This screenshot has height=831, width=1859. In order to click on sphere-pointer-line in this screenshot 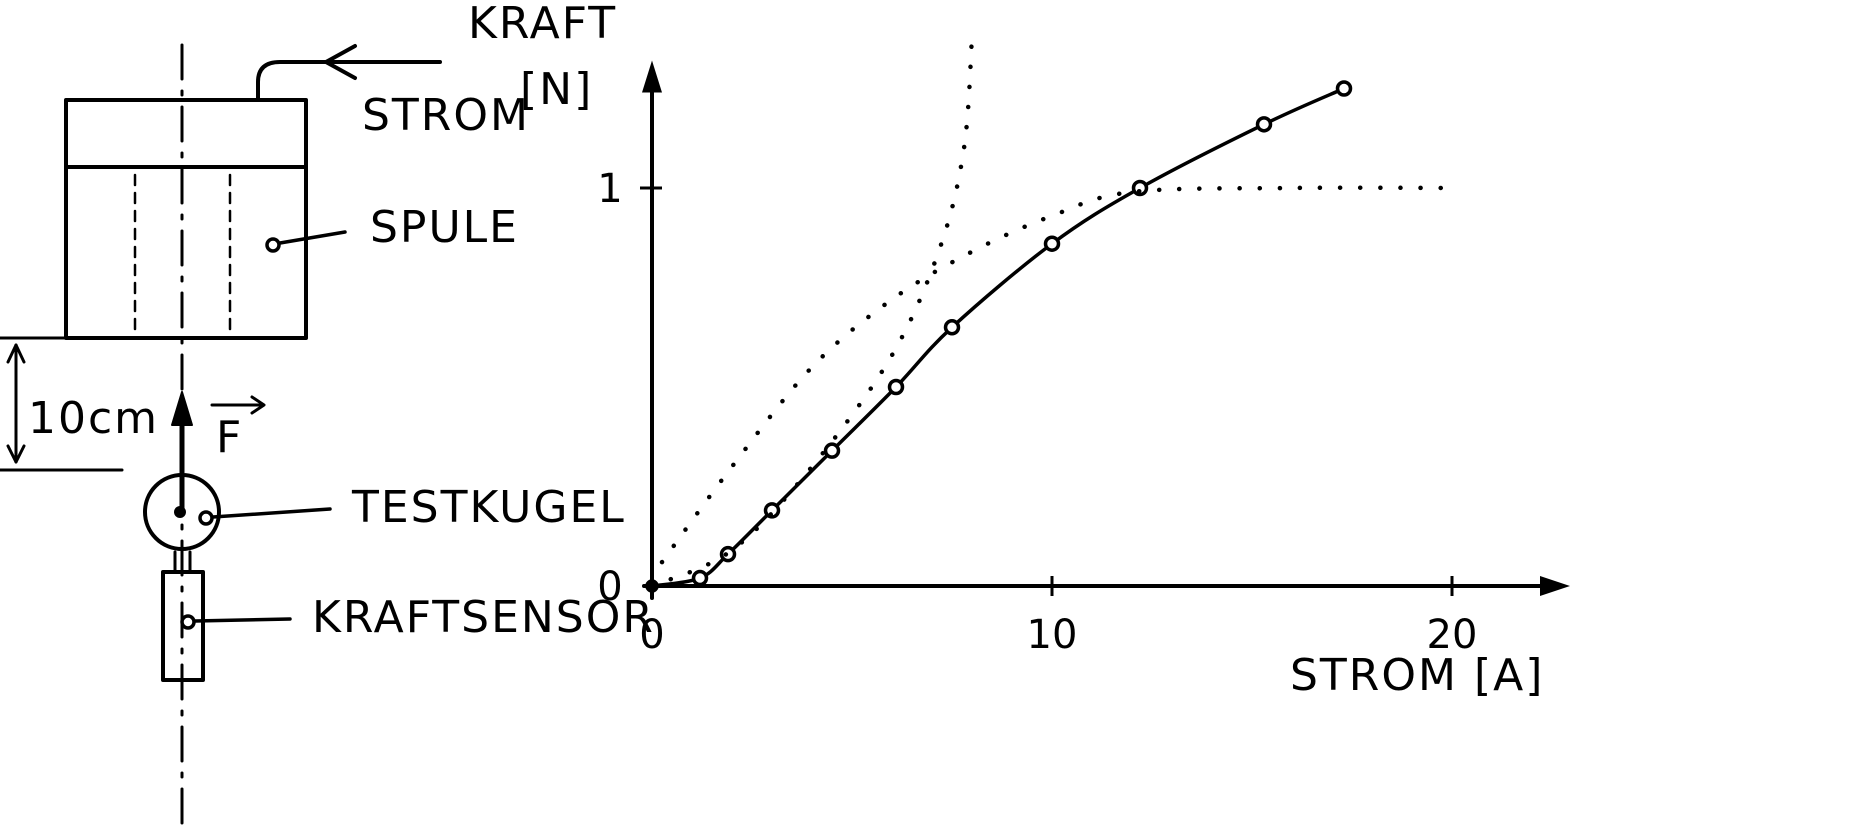, I will do `click(271, 513)`.